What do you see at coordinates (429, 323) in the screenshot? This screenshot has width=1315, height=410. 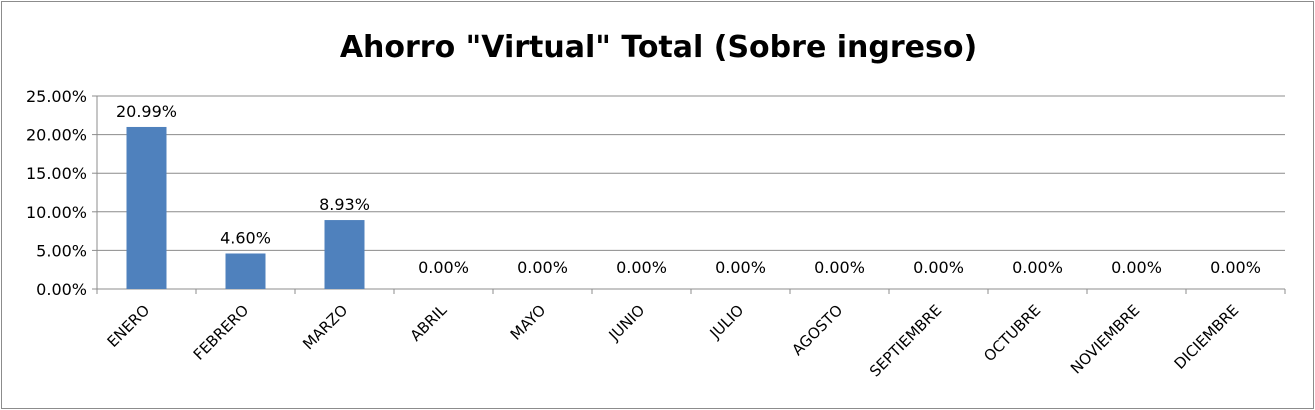 I see `x-category-label: ABRIL` at bounding box center [429, 323].